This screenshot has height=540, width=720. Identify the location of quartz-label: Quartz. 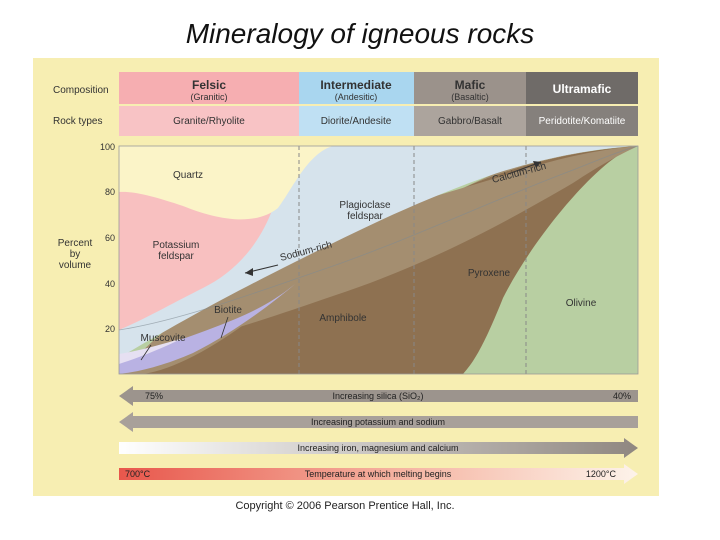
(188, 175).